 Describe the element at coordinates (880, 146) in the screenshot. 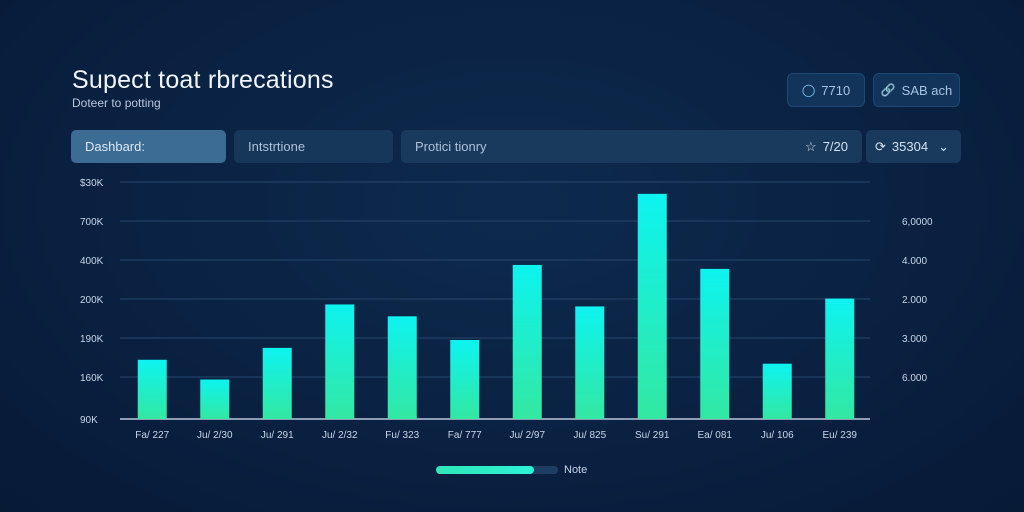

I see `refresh-icon: ⟳` at that location.